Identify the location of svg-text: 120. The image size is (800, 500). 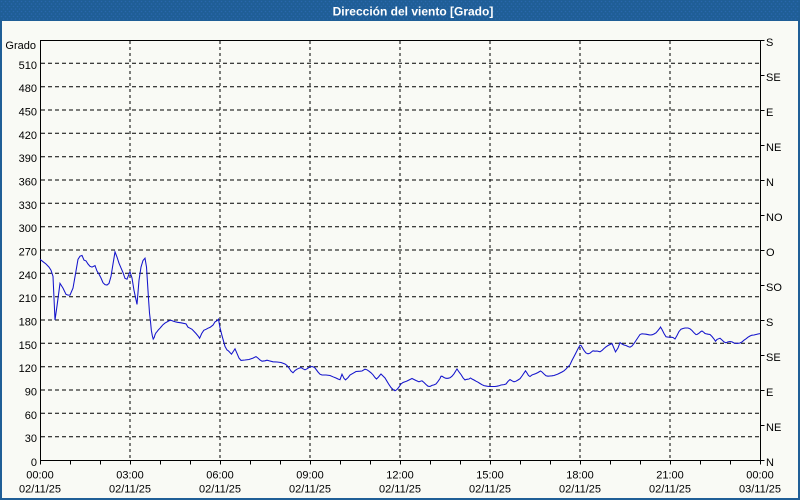
(28, 369).